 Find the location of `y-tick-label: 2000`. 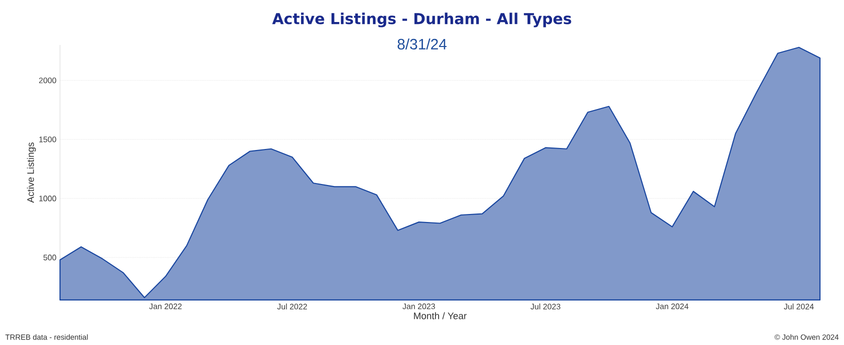

y-tick-label: 2000 is located at coordinates (47, 81).